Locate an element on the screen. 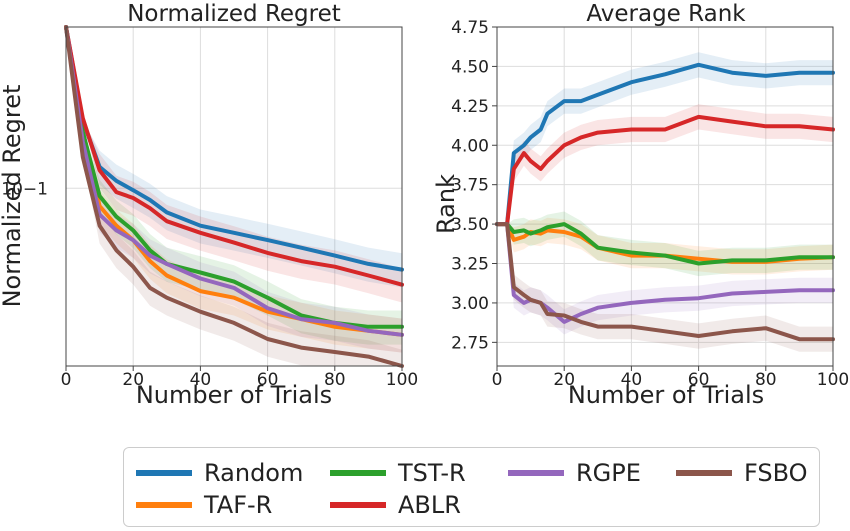 This screenshot has width=850, height=531. legend-swatch-random is located at coordinates (164, 473).